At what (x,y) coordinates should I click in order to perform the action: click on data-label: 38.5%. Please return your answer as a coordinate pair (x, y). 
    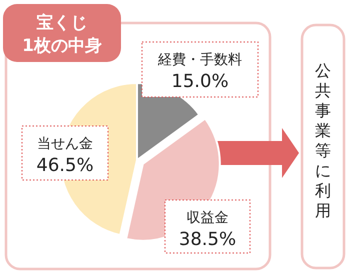
    Looking at the image, I should click on (207, 239).